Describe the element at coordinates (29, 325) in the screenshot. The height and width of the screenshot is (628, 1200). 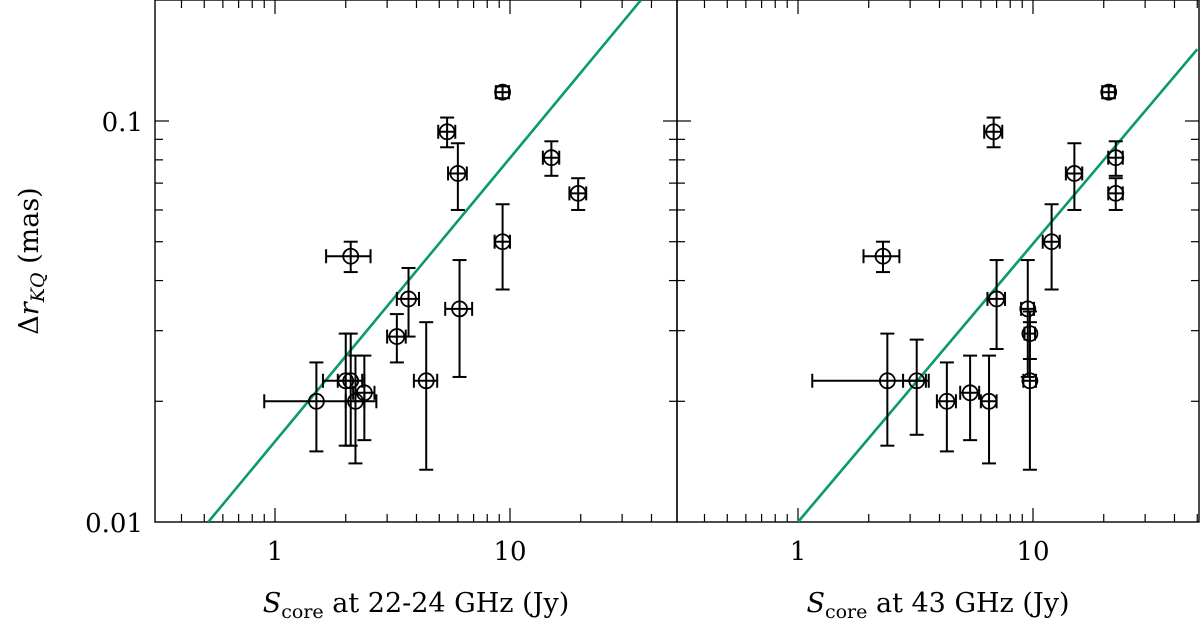
I see `ylabel-delta: Δ` at that location.